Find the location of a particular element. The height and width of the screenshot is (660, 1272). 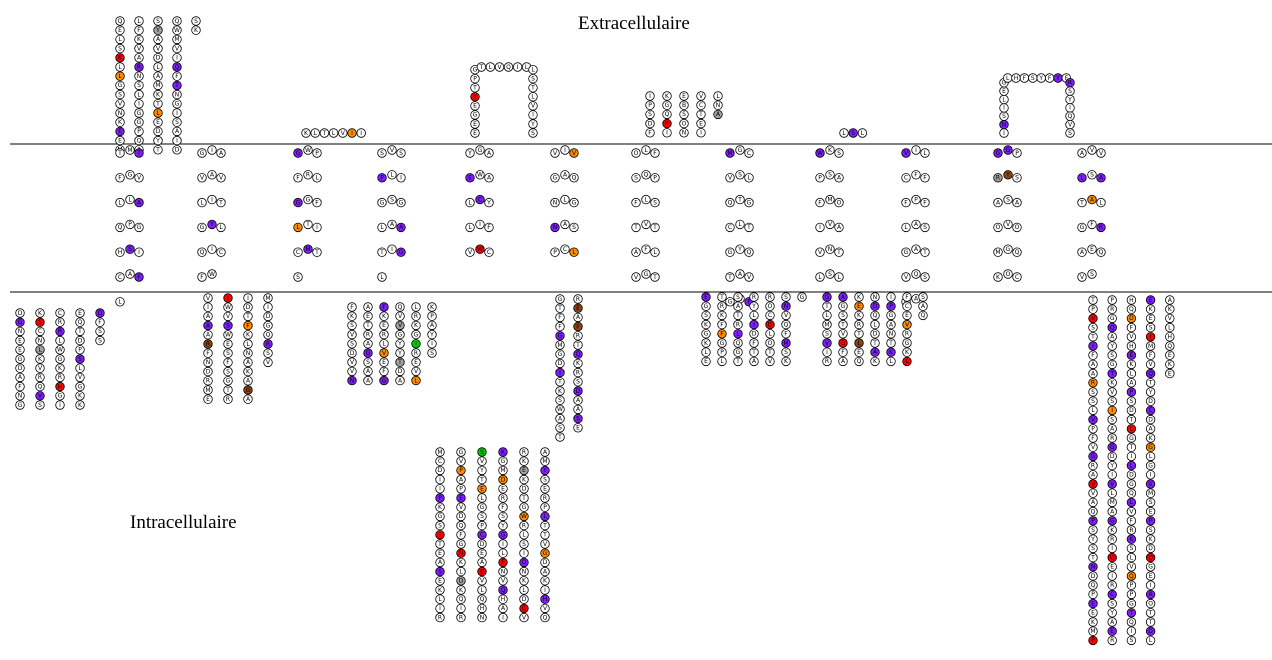

residue-n-term-43: D is located at coordinates (158, 131).